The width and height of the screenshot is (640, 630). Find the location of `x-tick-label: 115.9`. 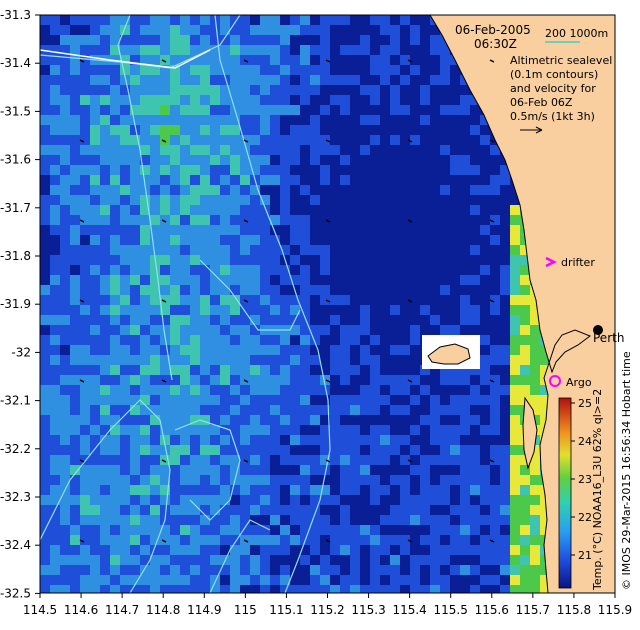

x-tick-label: 115.9 is located at coordinates (615, 610).